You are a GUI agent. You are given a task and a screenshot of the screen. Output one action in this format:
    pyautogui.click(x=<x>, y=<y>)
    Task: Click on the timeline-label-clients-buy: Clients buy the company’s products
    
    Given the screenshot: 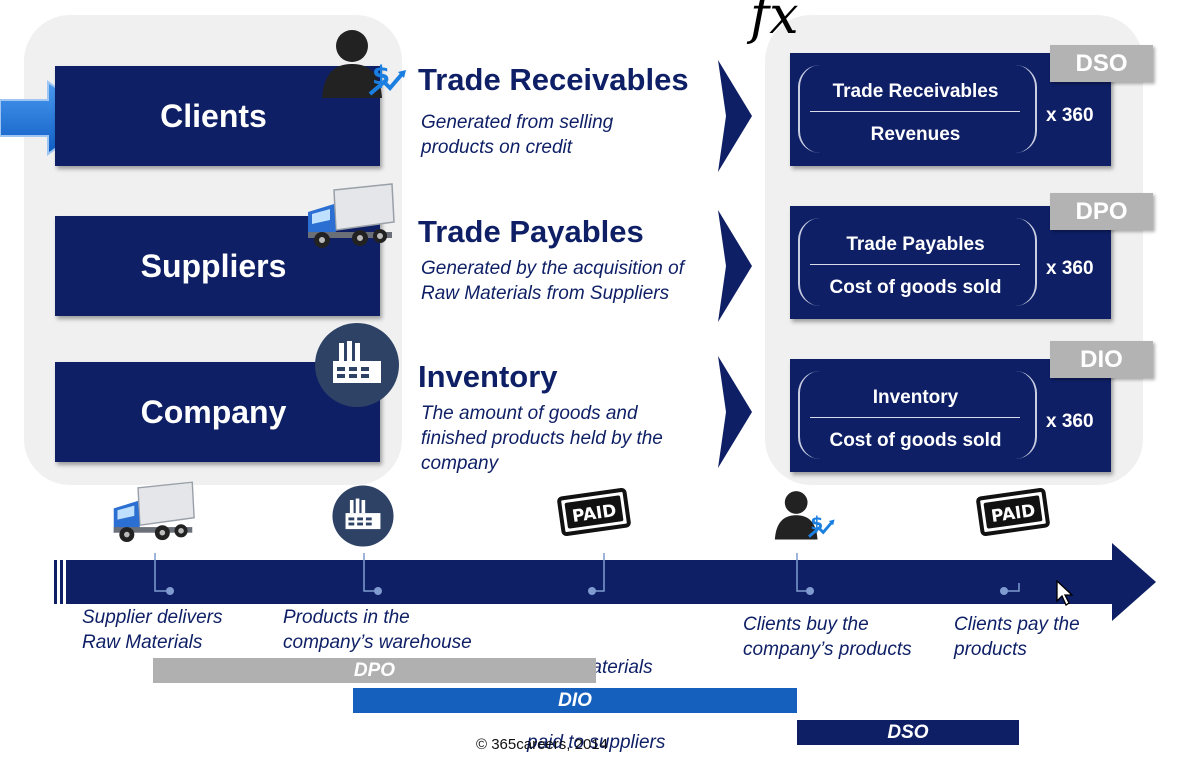 What is the action you would take?
    pyautogui.click(x=827, y=637)
    